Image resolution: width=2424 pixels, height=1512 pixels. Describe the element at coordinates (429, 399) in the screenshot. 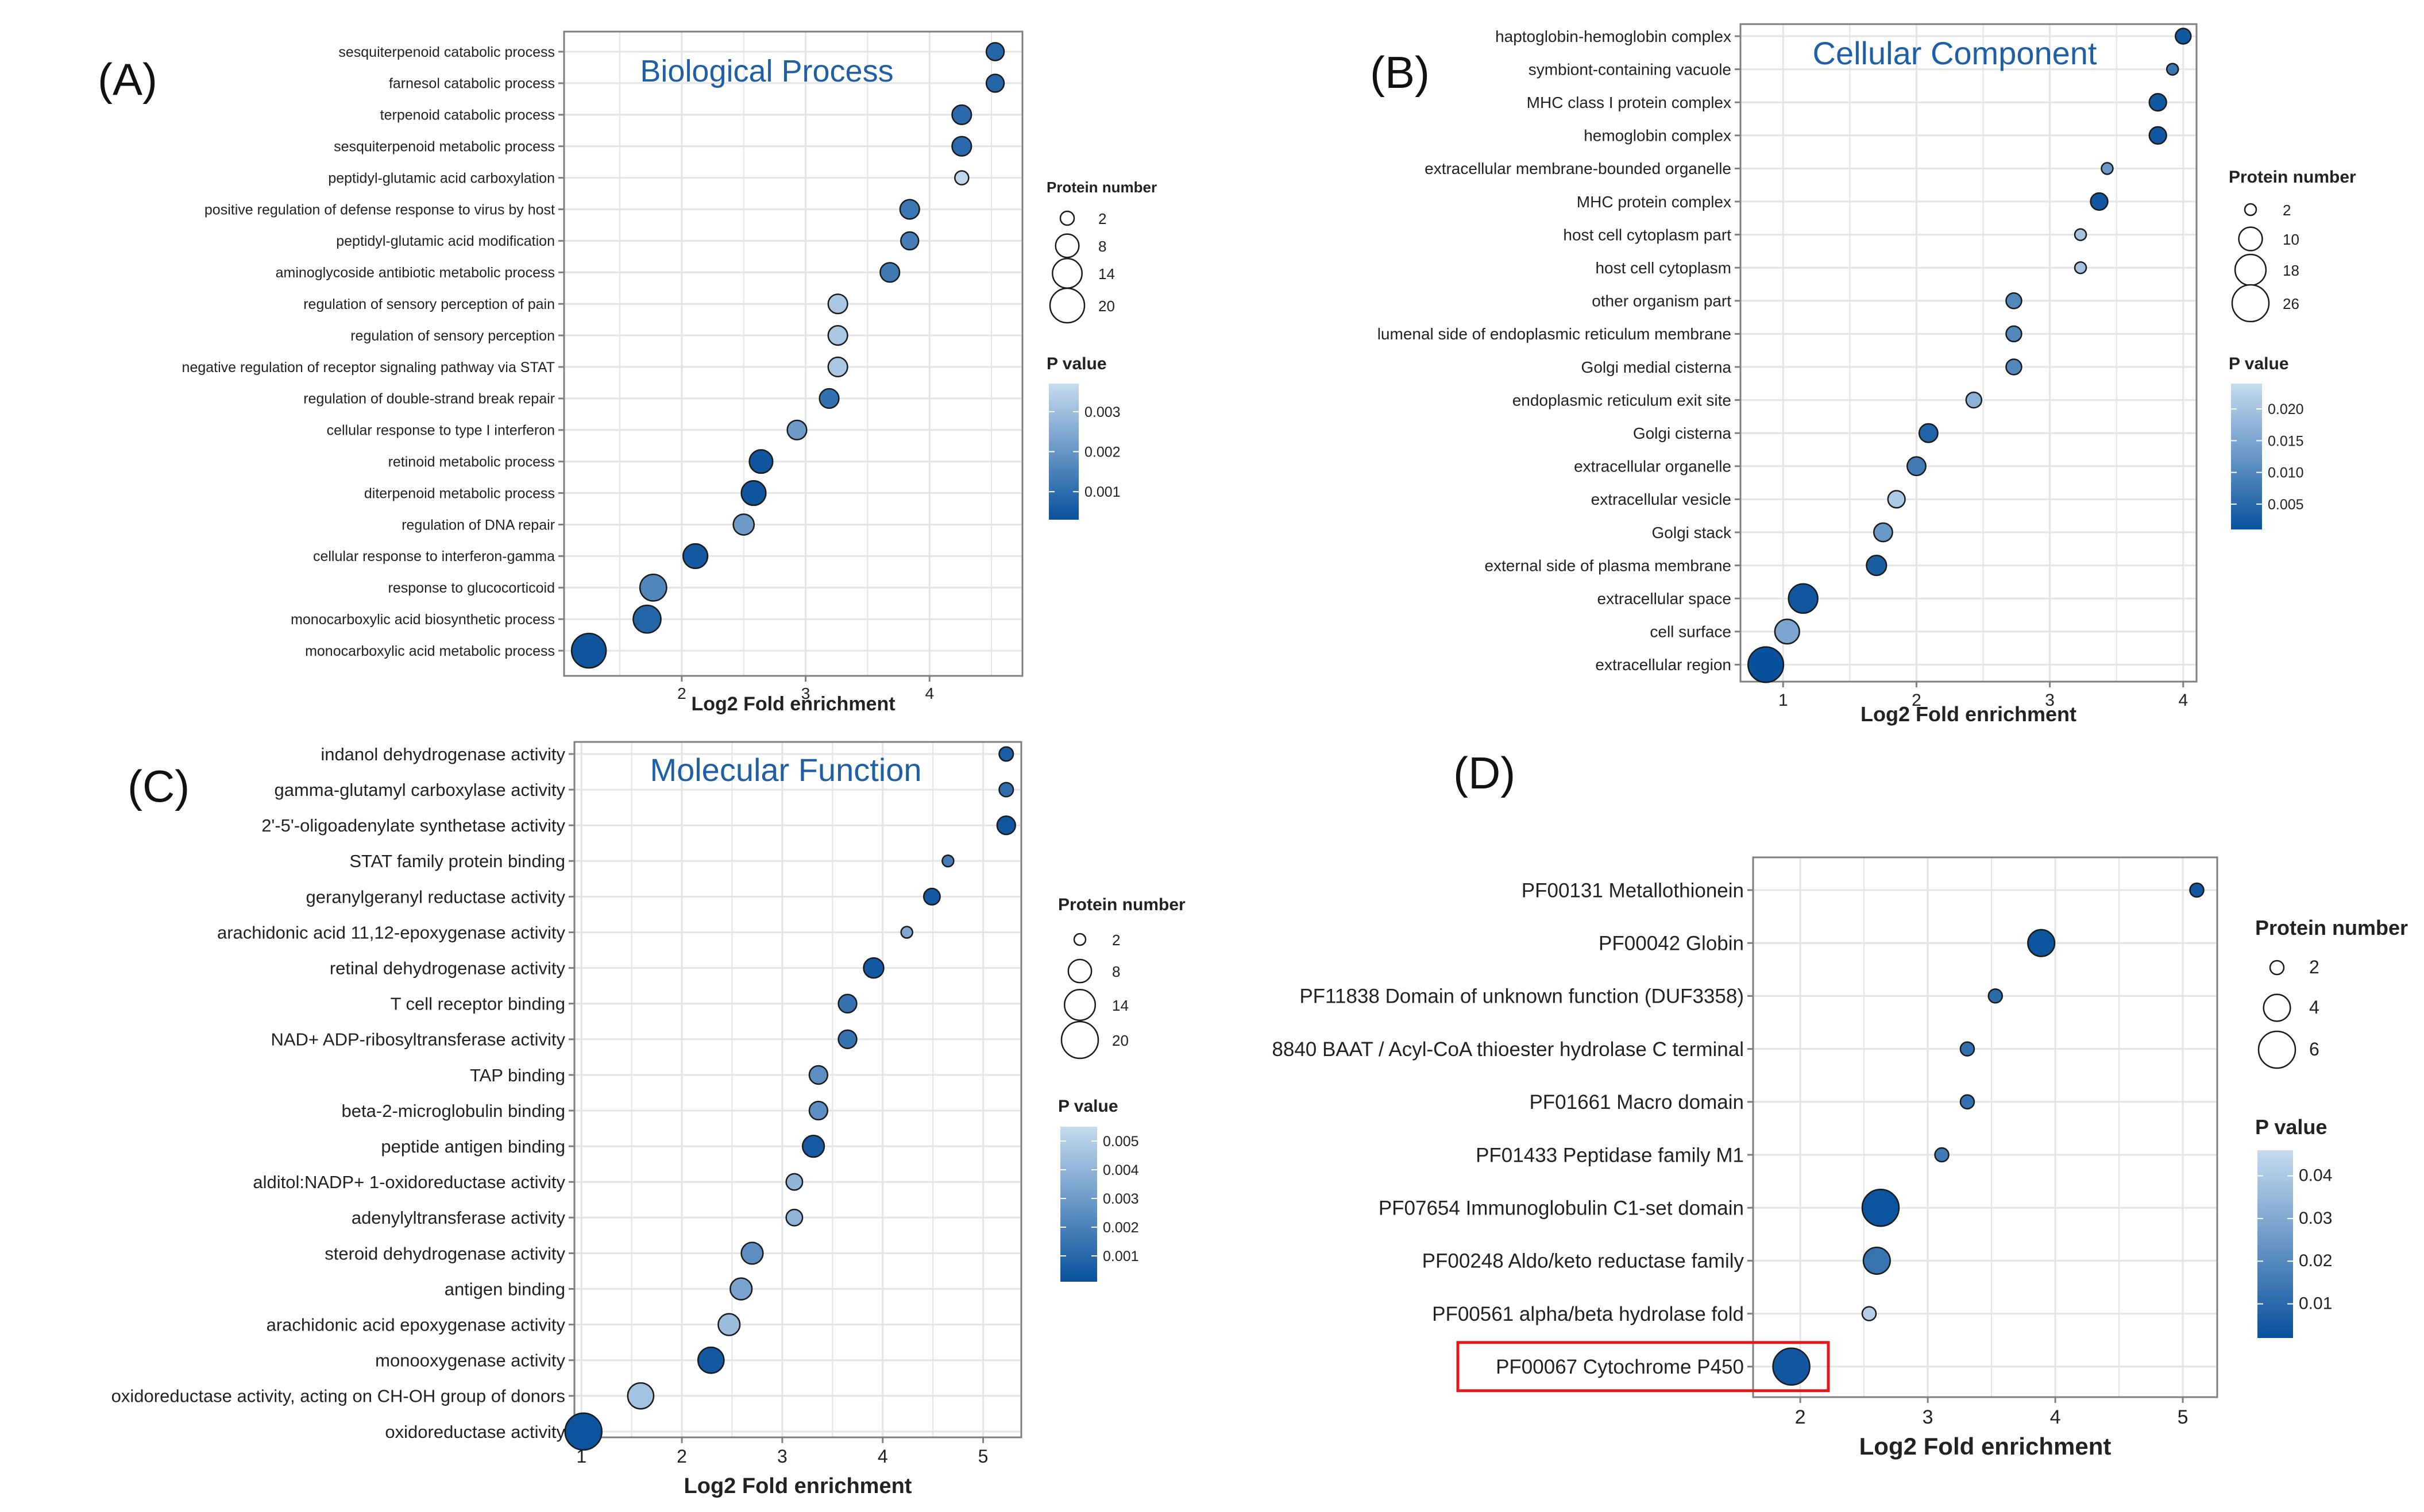

I see `y-tick-label: regulation of double-strand break repair` at that location.